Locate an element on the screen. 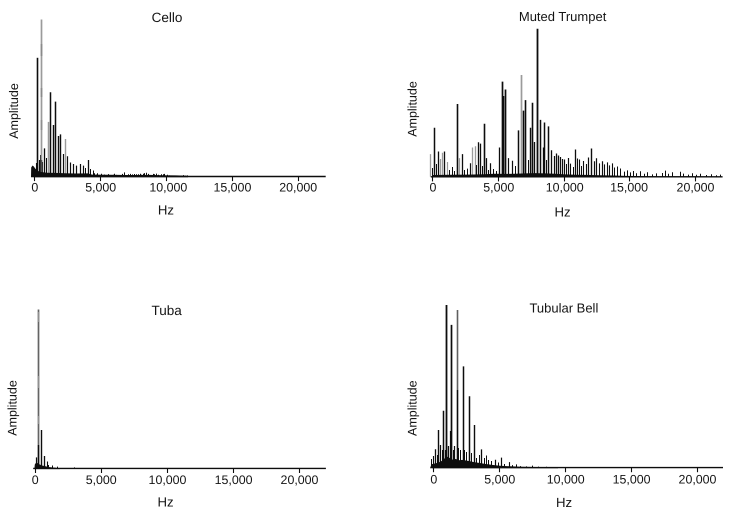 Image resolution: width=729 pixels, height=512 pixels. svg-text: Muted Trumpet is located at coordinates (563, 16).